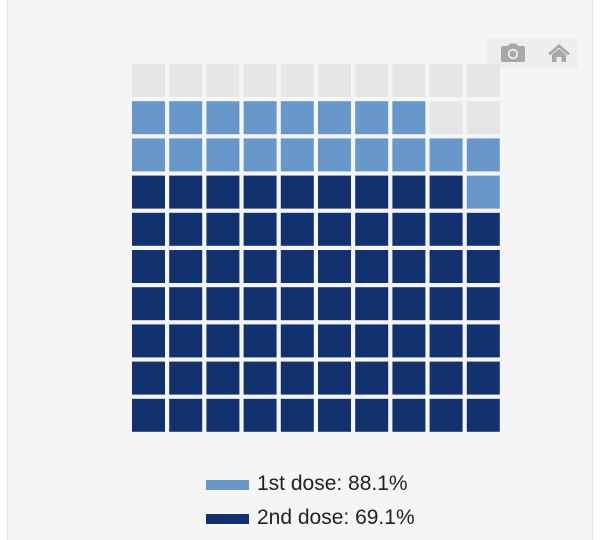  What do you see at coordinates (513, 53) in the screenshot?
I see `camera-icon` at bounding box center [513, 53].